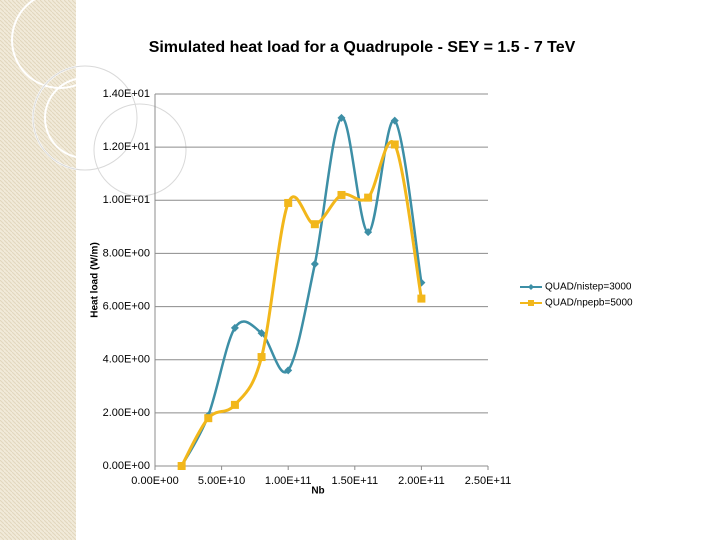 The height and width of the screenshot is (540, 720). Describe the element at coordinates (355, 481) in the screenshot. I see `x-tick-label: 1.50E+11` at that location.